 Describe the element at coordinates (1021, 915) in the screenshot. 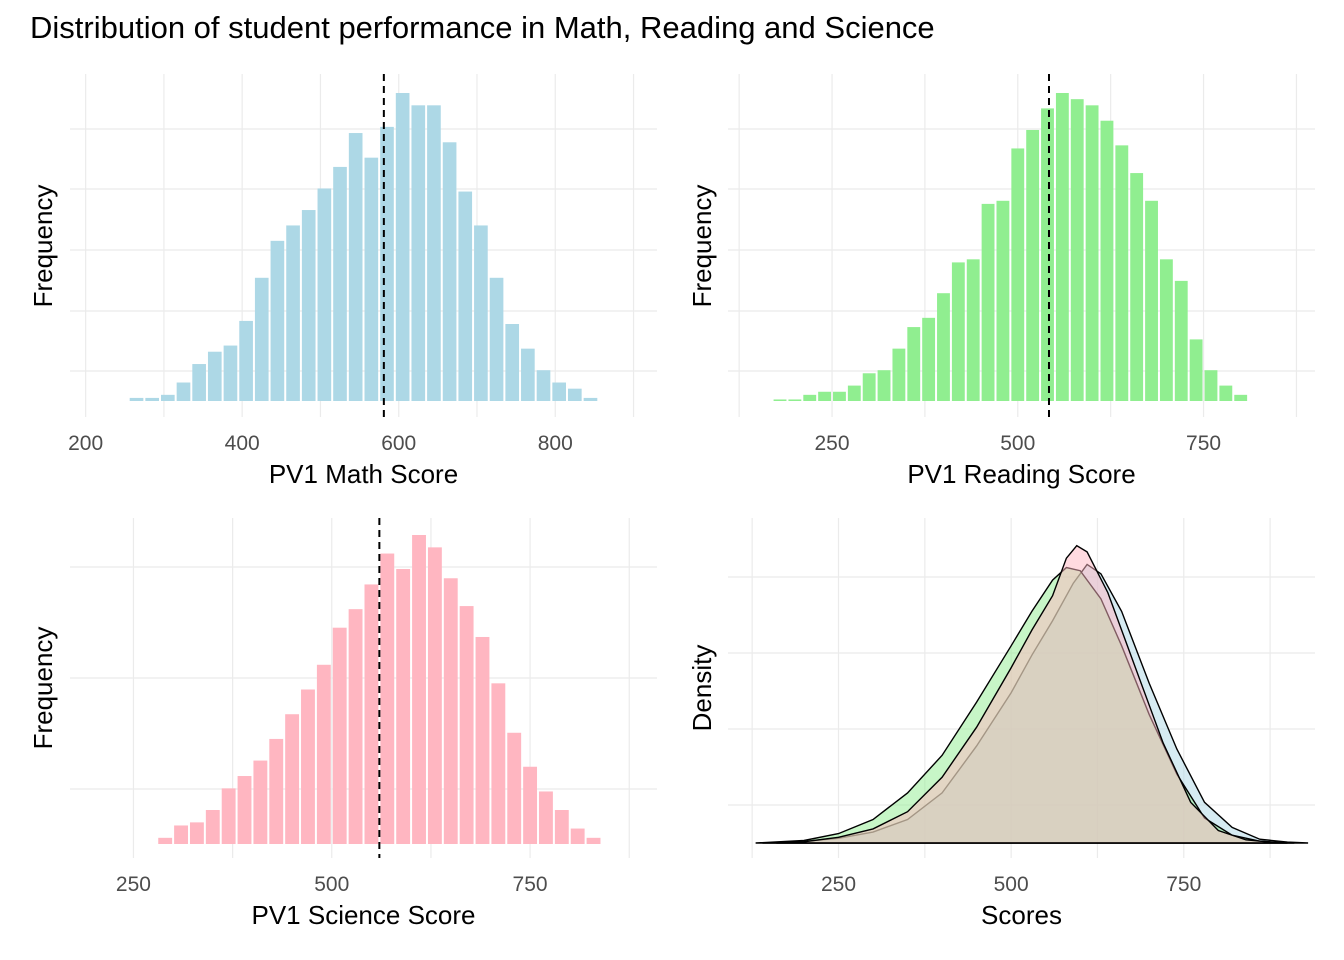

I see `x-axis-label: Scores` at that location.